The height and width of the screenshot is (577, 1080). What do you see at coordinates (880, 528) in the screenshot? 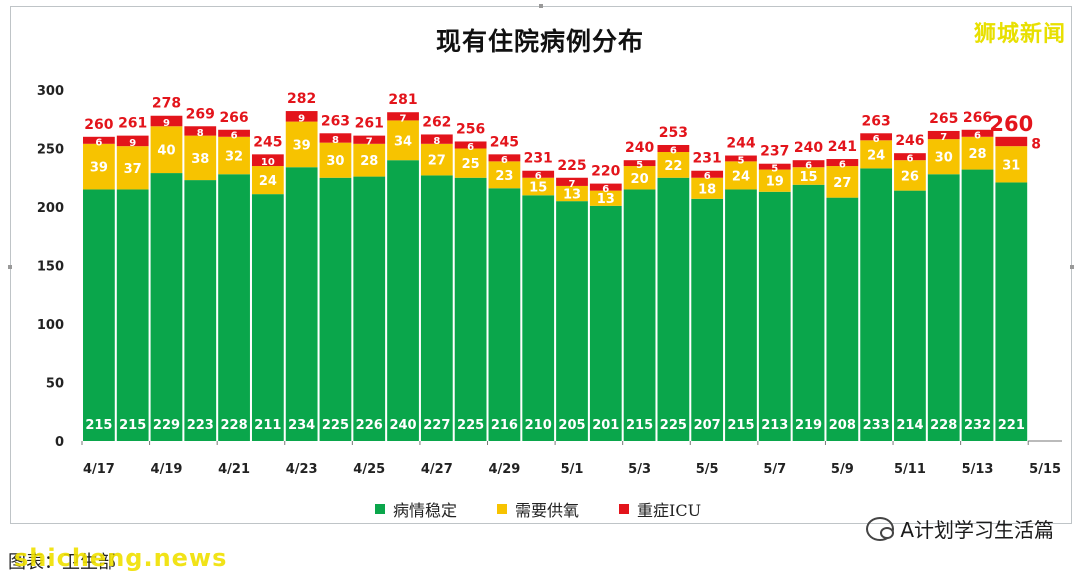
I see `wechat-icon` at bounding box center [880, 528].